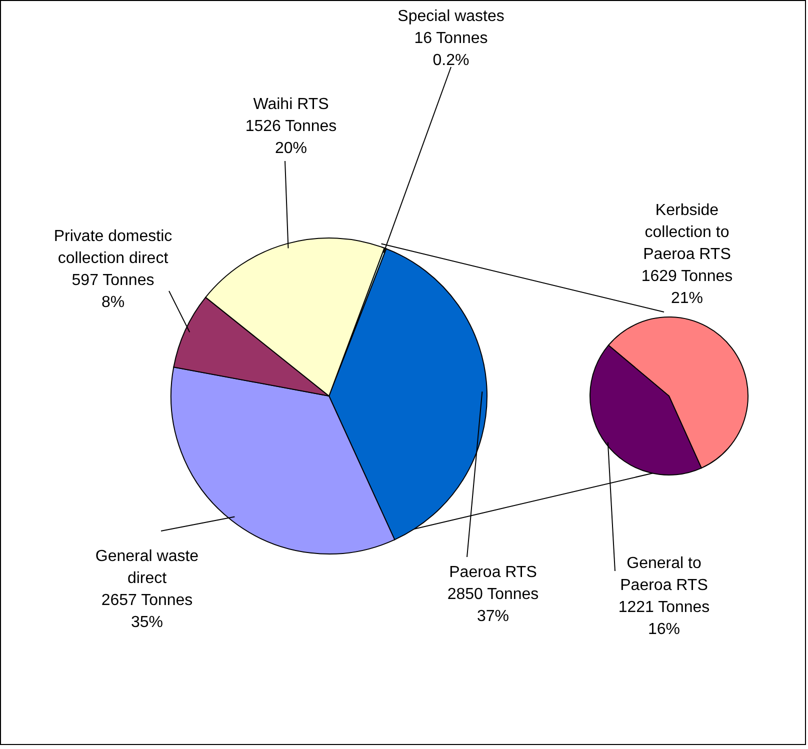  What do you see at coordinates (113, 247) in the screenshot?
I see `slice-label: Private domestic collection direct` at bounding box center [113, 247].